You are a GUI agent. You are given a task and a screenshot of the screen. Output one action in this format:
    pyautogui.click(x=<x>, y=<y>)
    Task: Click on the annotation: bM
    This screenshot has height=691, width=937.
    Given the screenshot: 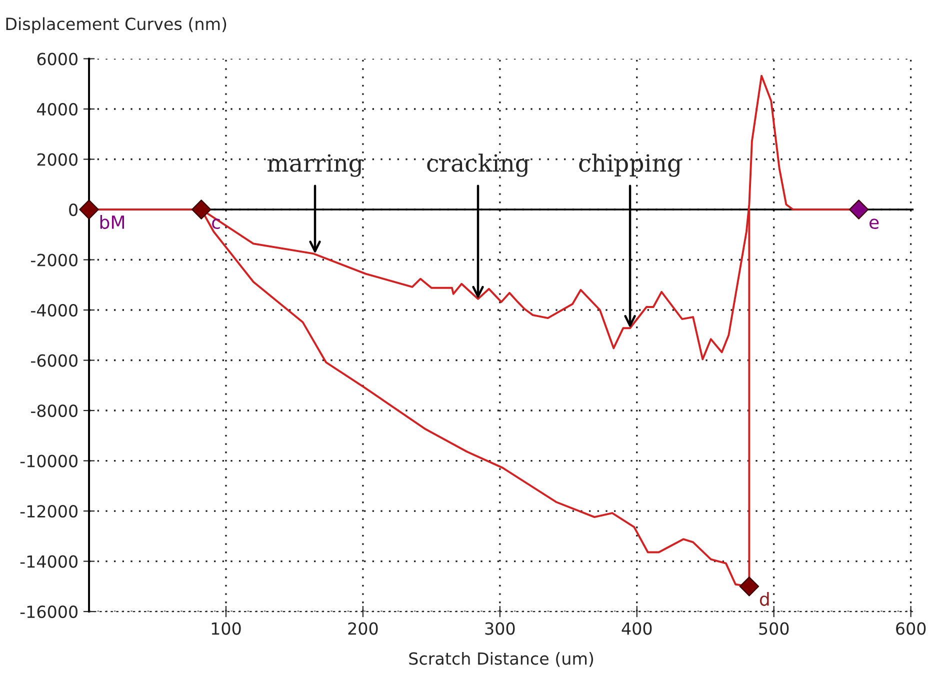 What is the action you would take?
    pyautogui.click(x=112, y=222)
    